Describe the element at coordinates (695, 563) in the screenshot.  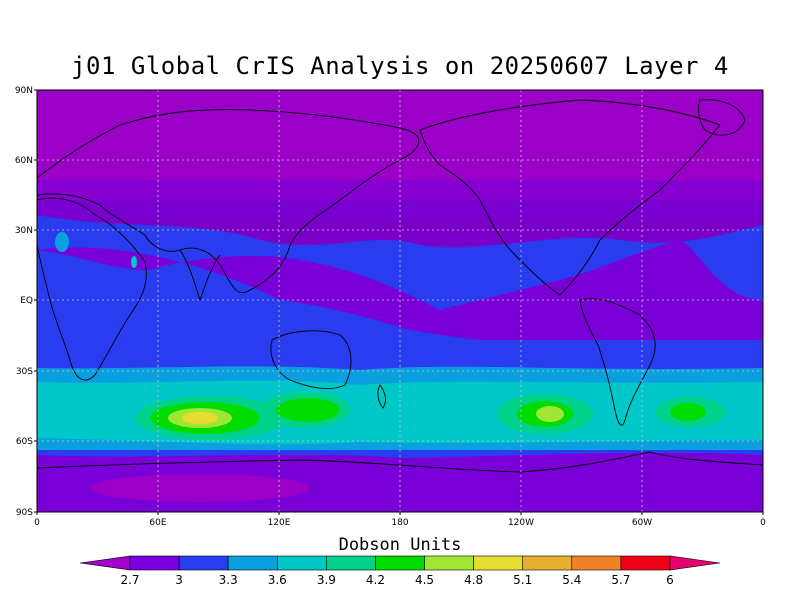
I see `colorbar-high-arrow` at that location.